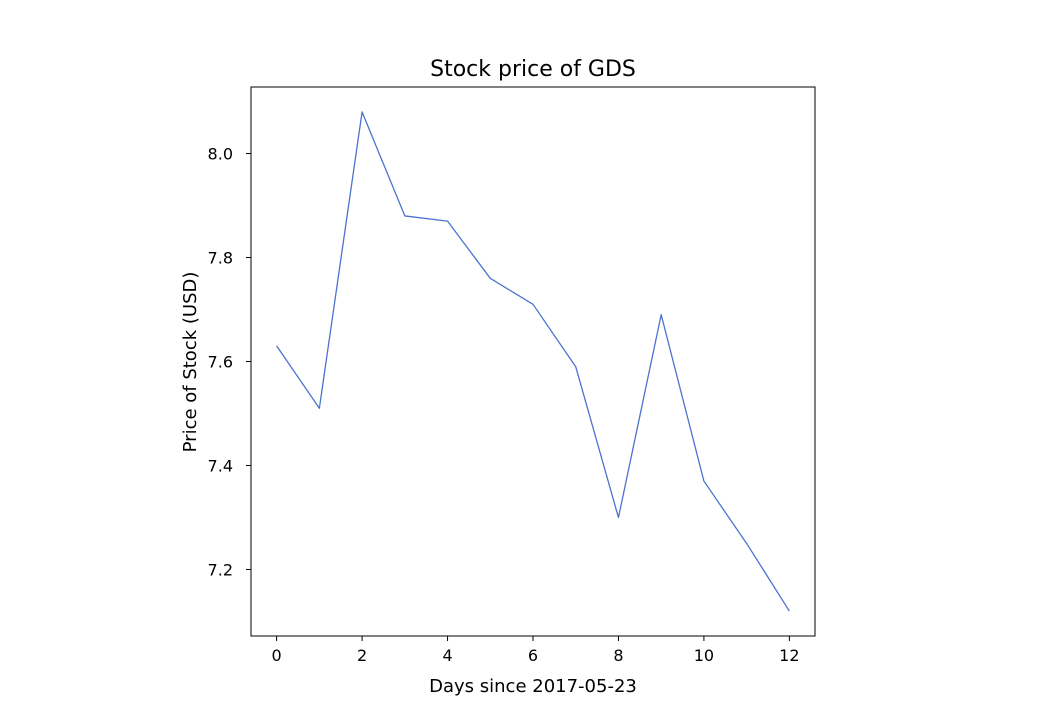  I want to click on x-tick-label: 12, so click(789, 655).